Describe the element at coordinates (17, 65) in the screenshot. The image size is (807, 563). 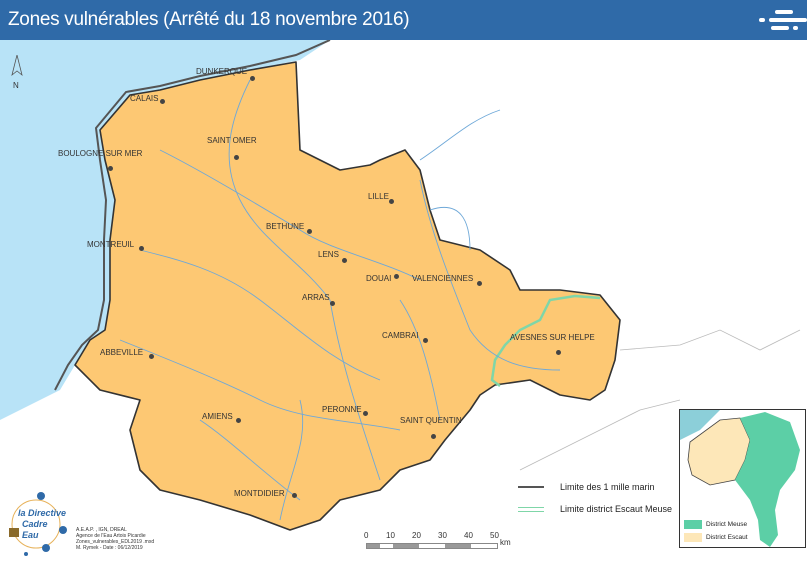
I see `north-arrow-icon` at that location.